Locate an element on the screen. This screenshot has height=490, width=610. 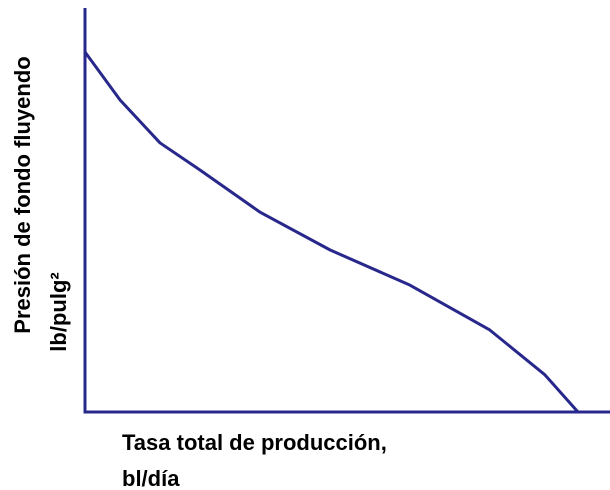
x-axis-label: Tasa total de producción, is located at coordinates (254, 442).